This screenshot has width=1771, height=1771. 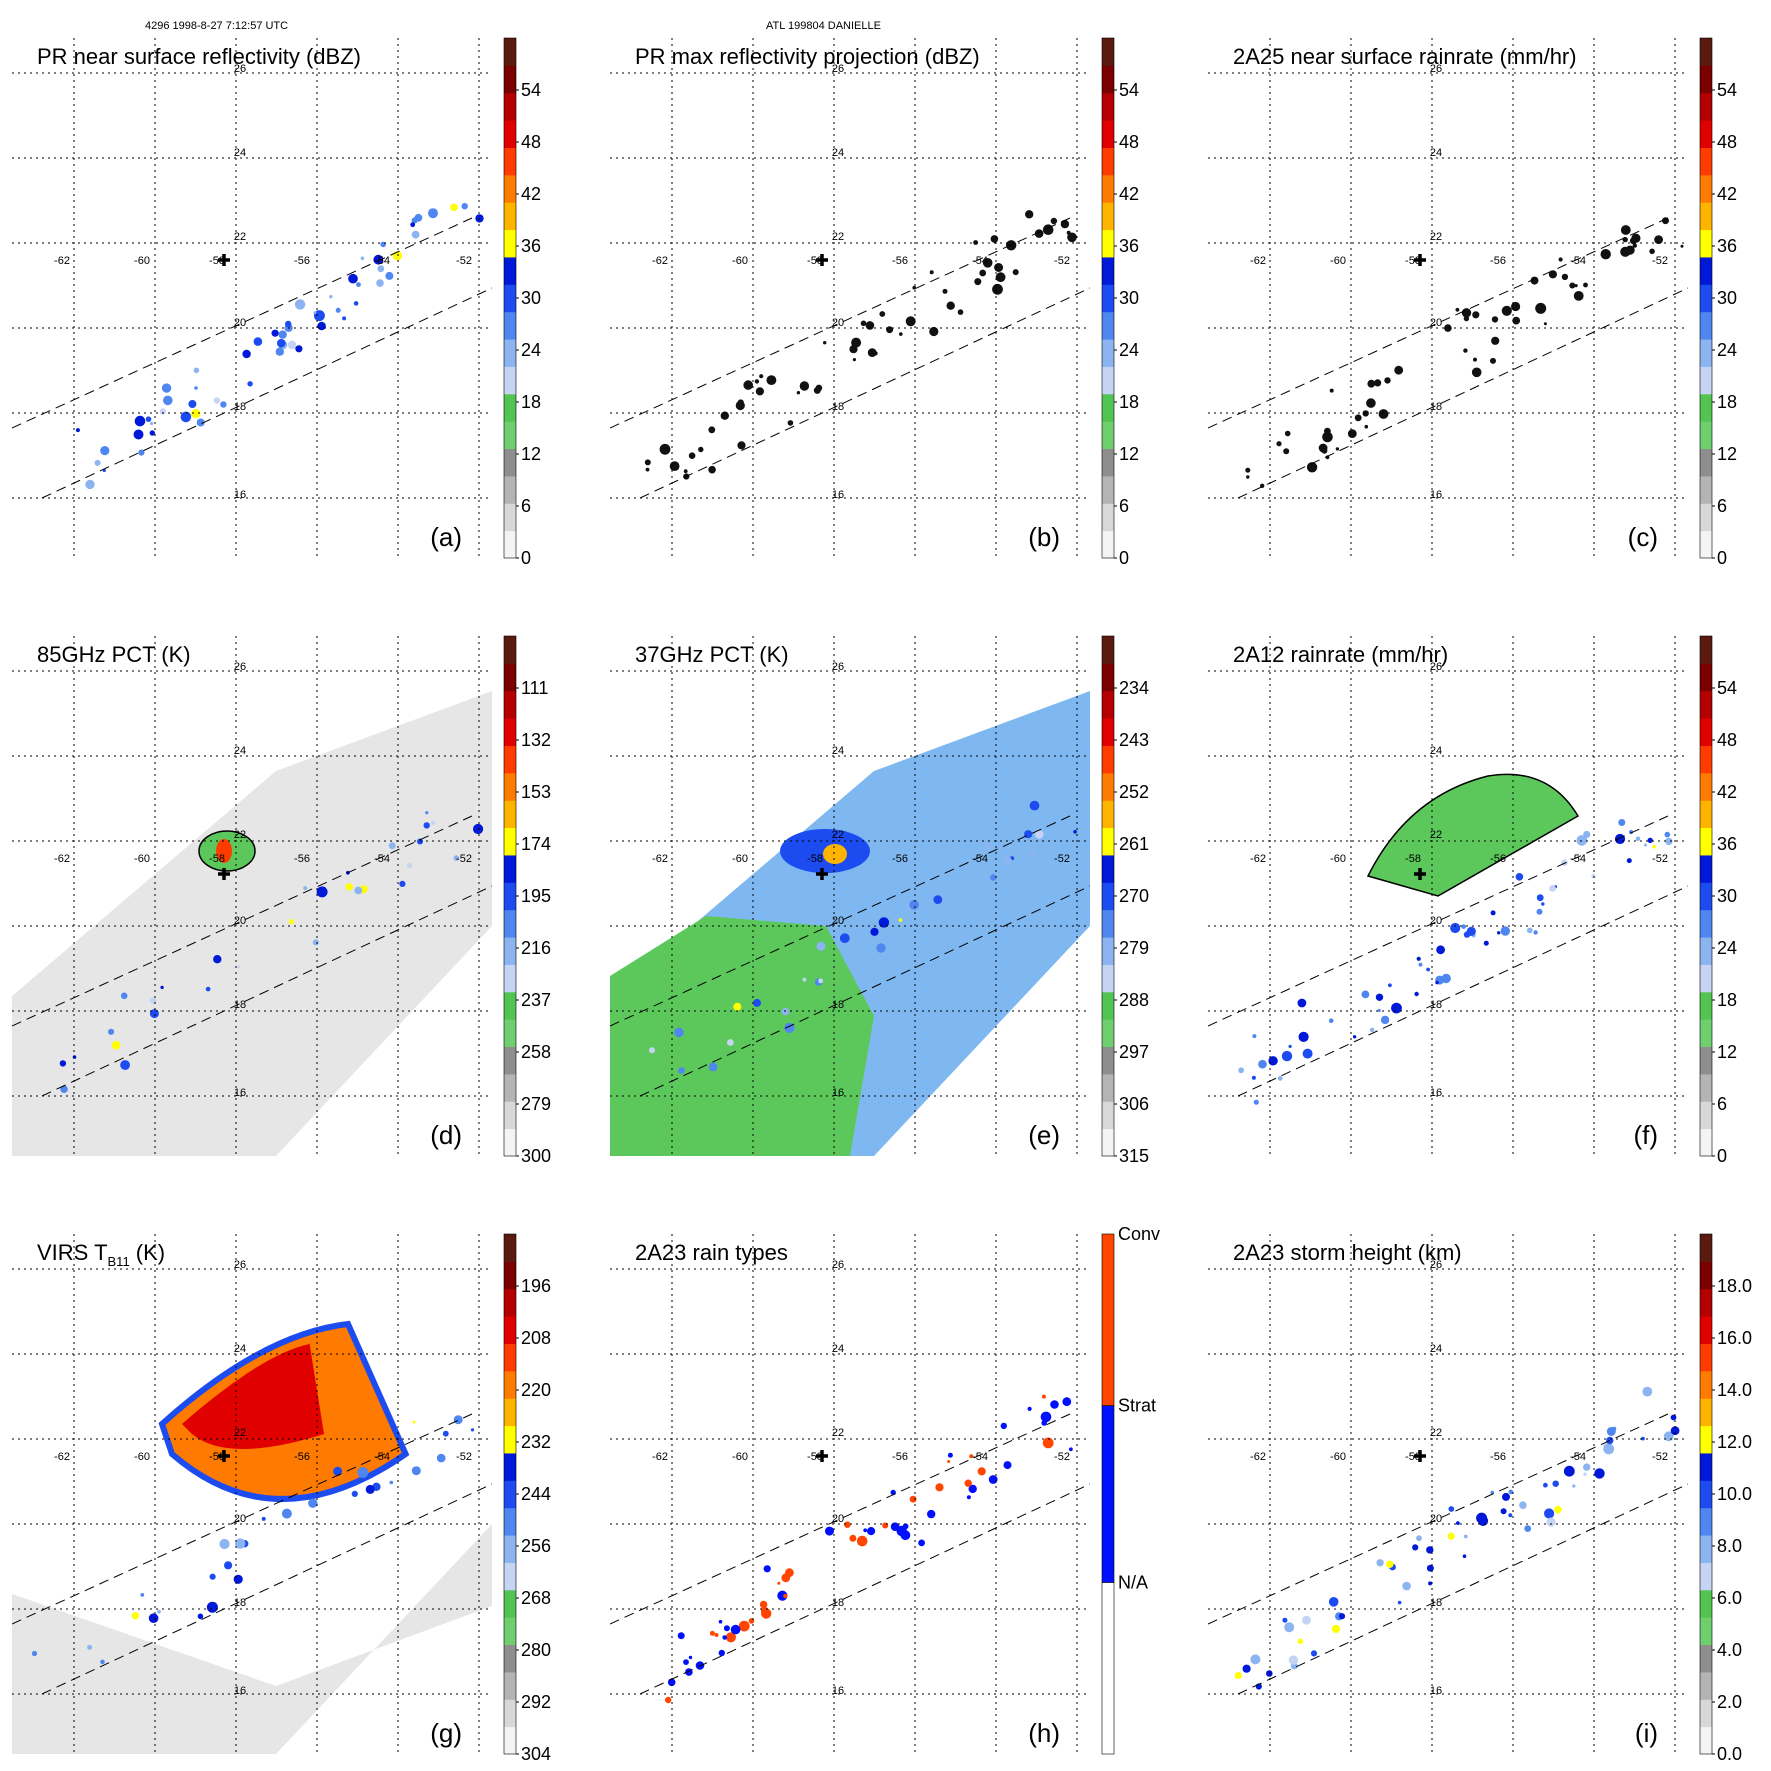 What do you see at coordinates (252, 298) in the screenshot?
I see `plot-area-a: -62 -60 -58 -56 -54 -52 26 24 22 20 18 16` at bounding box center [252, 298].